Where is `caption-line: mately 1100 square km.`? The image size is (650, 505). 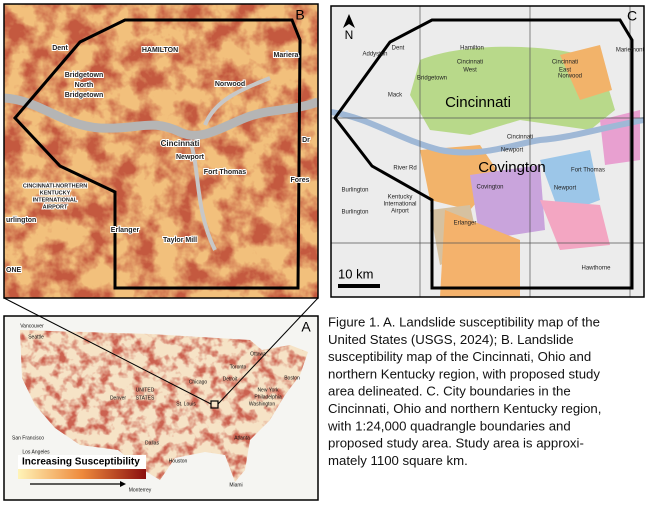
caption-line: mately 1100 square km. is located at coordinates (398, 460).